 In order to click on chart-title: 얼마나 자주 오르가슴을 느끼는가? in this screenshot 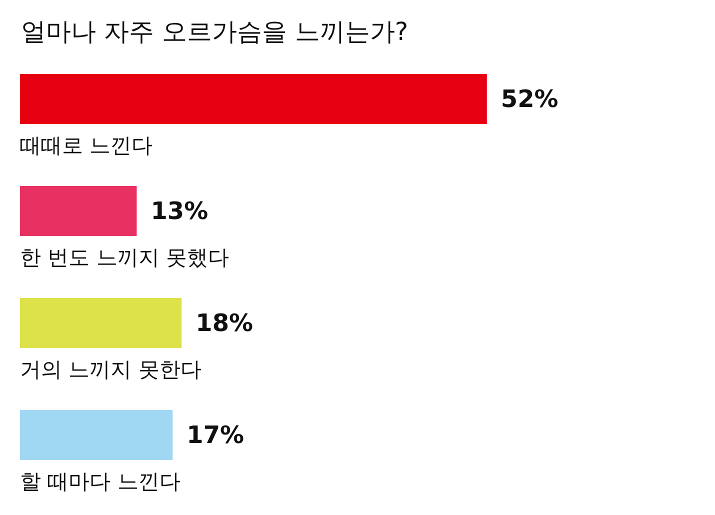, I will do `click(214, 31)`.